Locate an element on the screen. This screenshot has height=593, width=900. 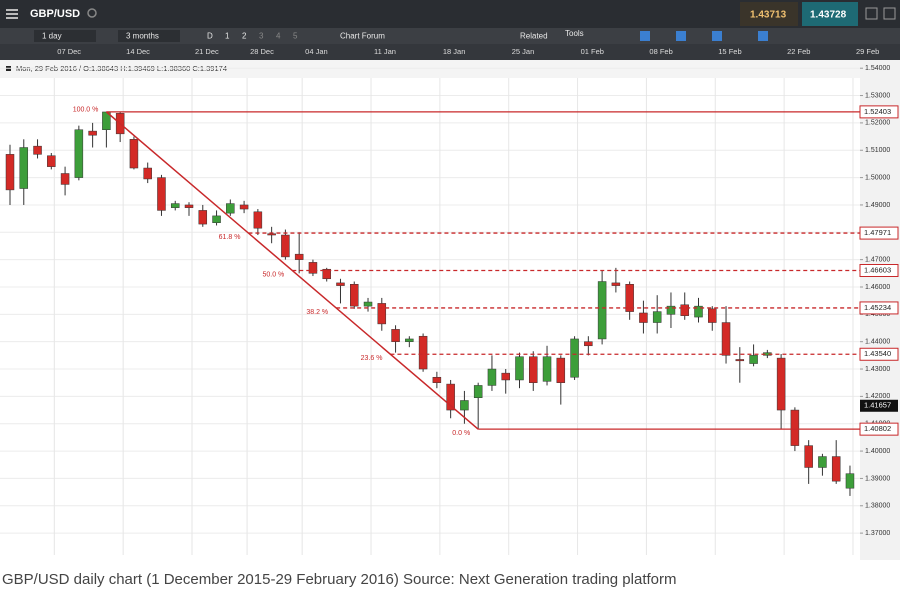
sell-box is located at coordinates (769, 14).